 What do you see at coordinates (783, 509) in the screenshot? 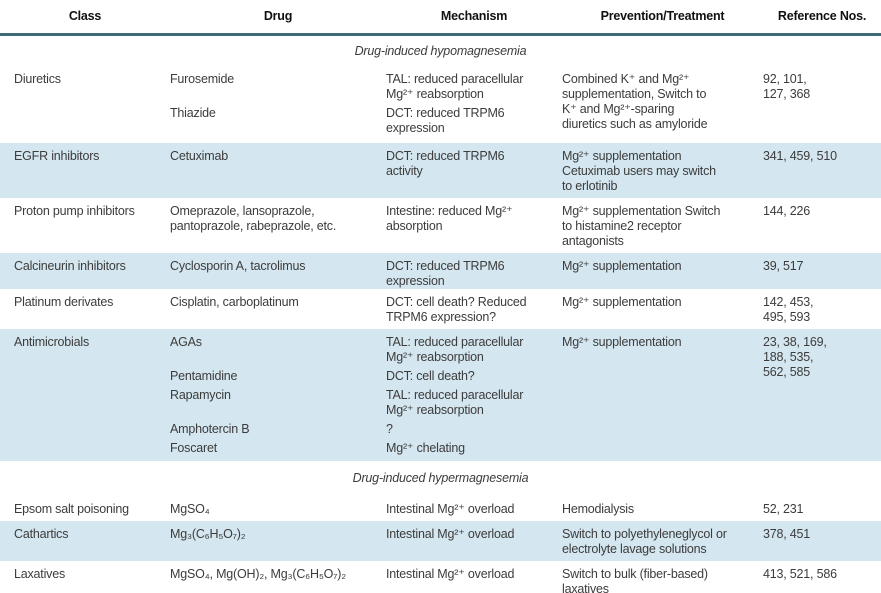
I see `references-cell: 52, 231` at bounding box center [783, 509].